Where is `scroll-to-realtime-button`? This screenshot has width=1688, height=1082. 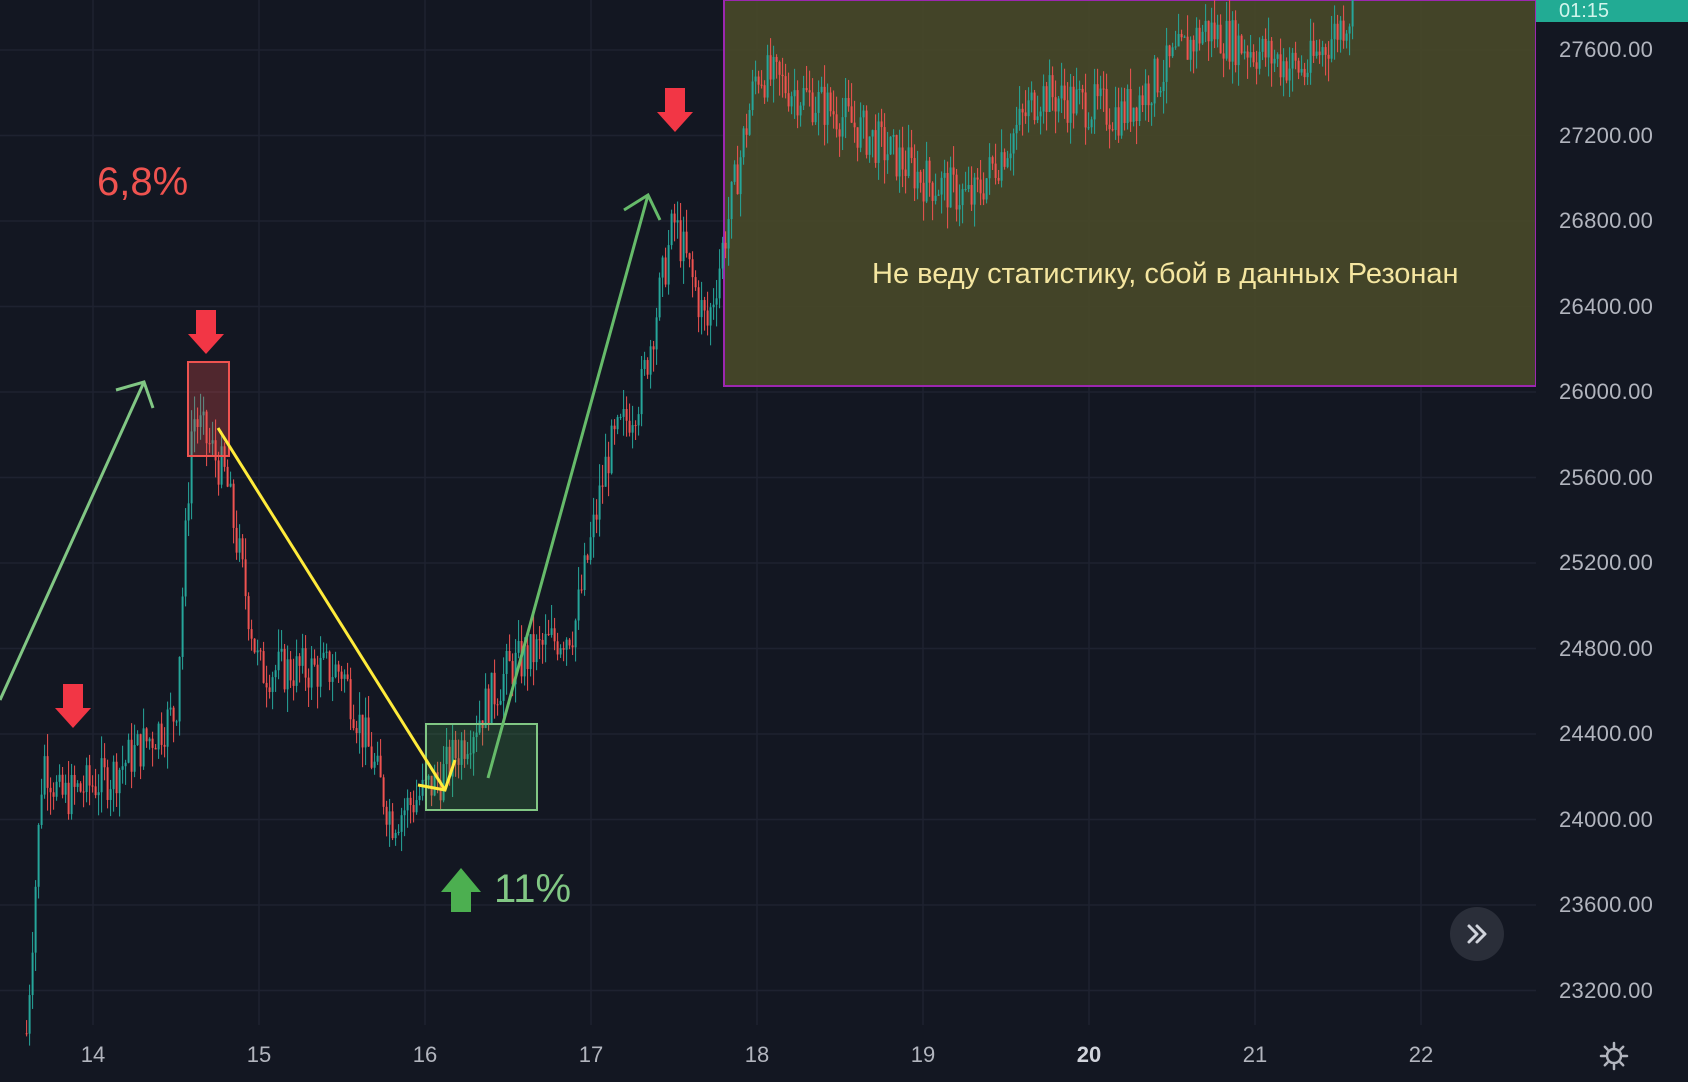
scroll-to-realtime-button is located at coordinates (1477, 934).